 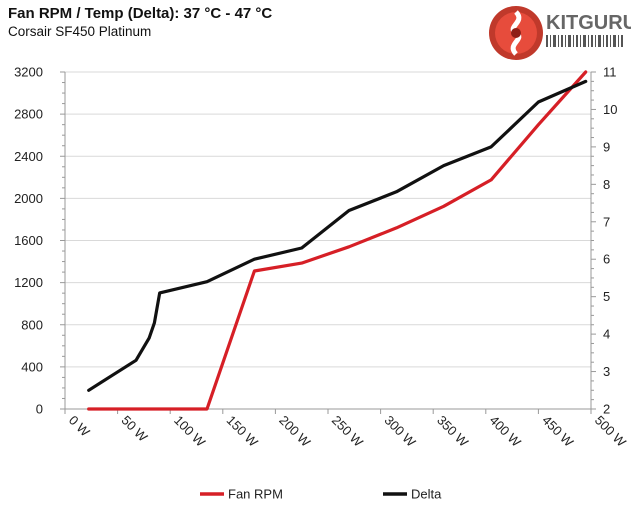 I want to click on y2-tick-label: 5, so click(x=606, y=296).